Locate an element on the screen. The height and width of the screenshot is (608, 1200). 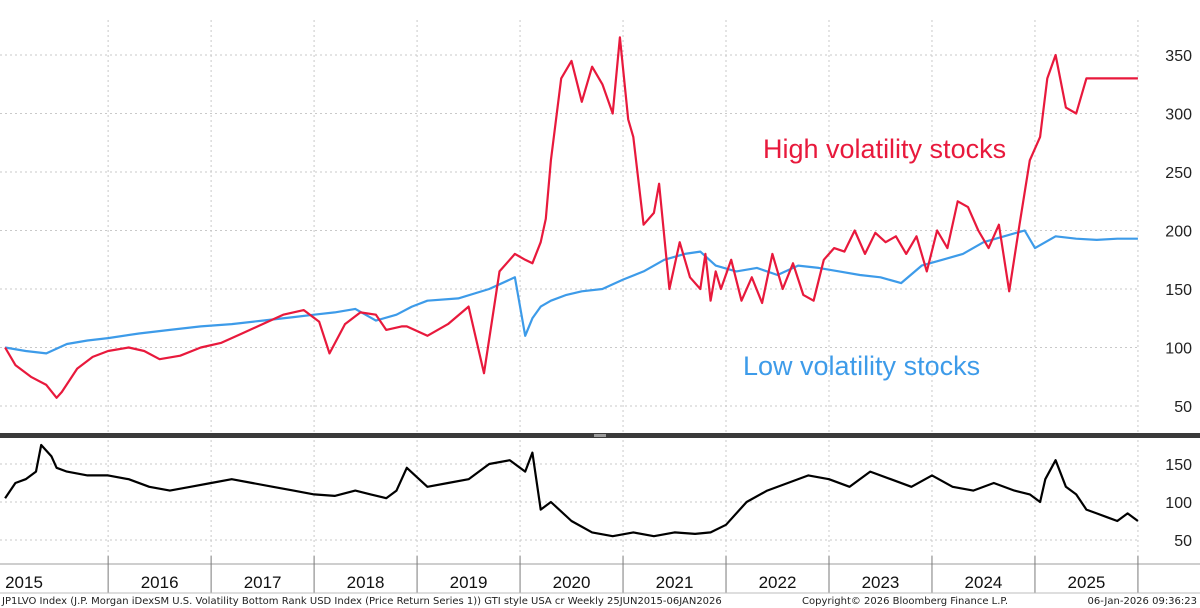
panel-resize-handle is located at coordinates (600, 435).